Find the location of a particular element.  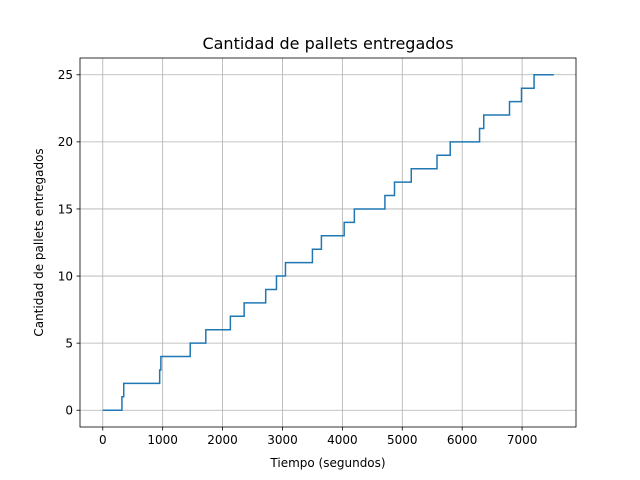

y-tick-label: 5 is located at coordinates (69, 343).